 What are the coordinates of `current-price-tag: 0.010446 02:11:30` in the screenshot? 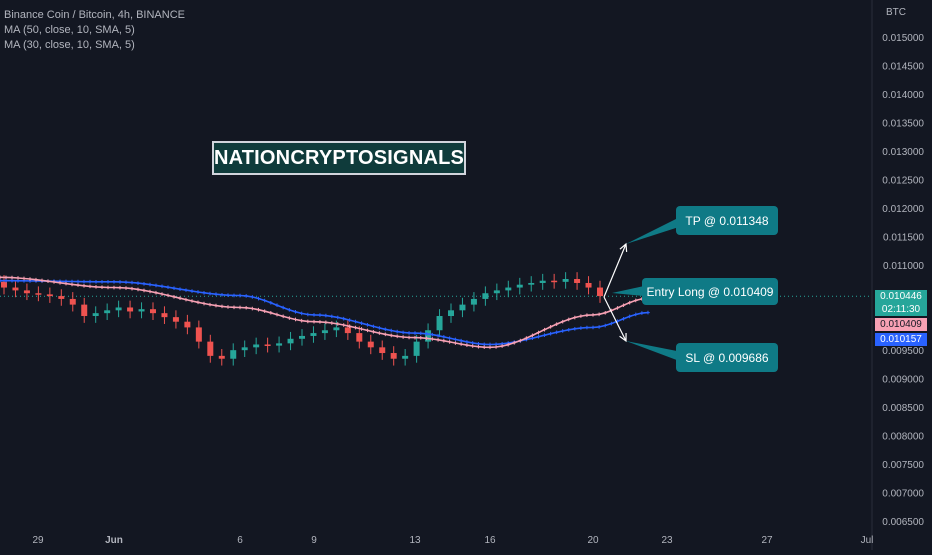 It's located at (901, 303).